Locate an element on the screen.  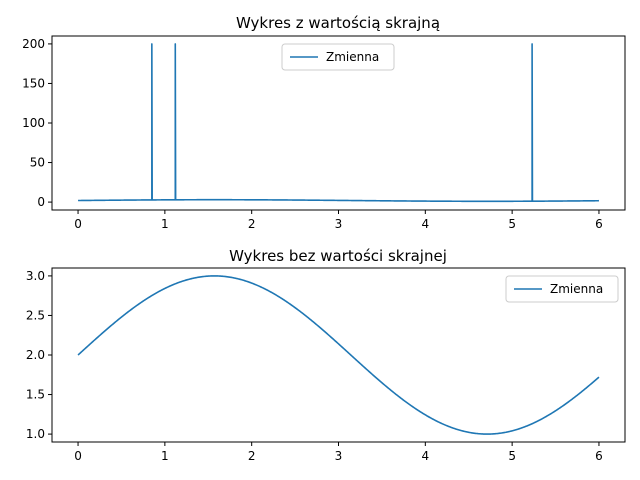
y-tick-label: 50 is located at coordinates (37, 163).